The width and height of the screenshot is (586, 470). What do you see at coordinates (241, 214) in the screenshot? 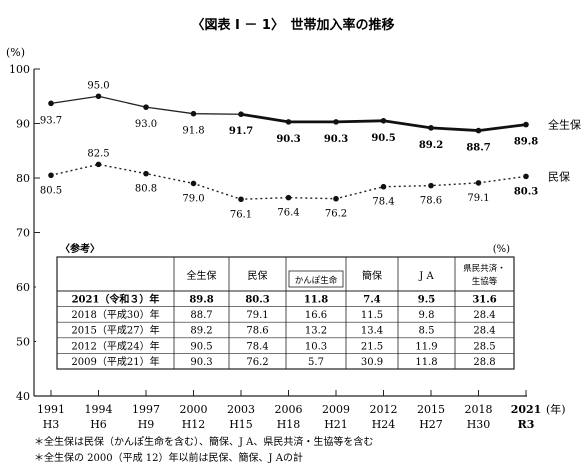
I see `data-label: 76.1` at bounding box center [241, 214].